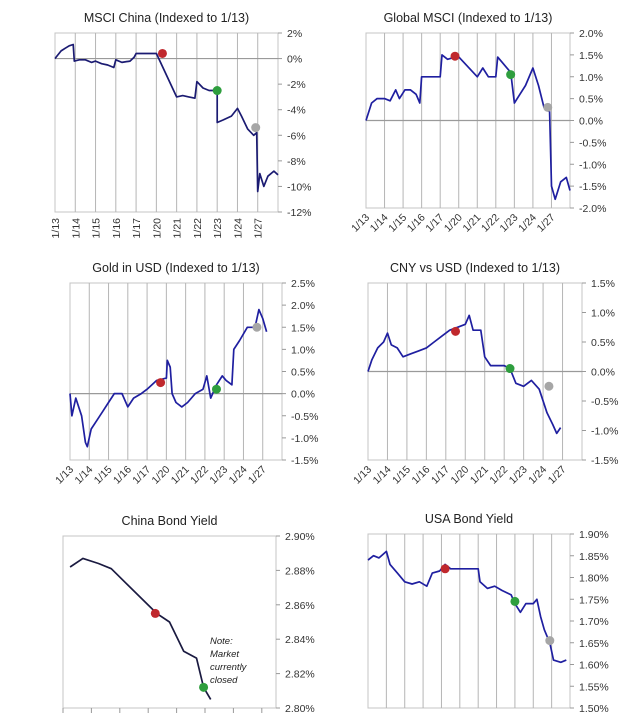 This screenshot has height=716, width=628. What do you see at coordinates (300, 640) in the screenshot?
I see `y-tick-label: 2.84%` at bounding box center [300, 640].